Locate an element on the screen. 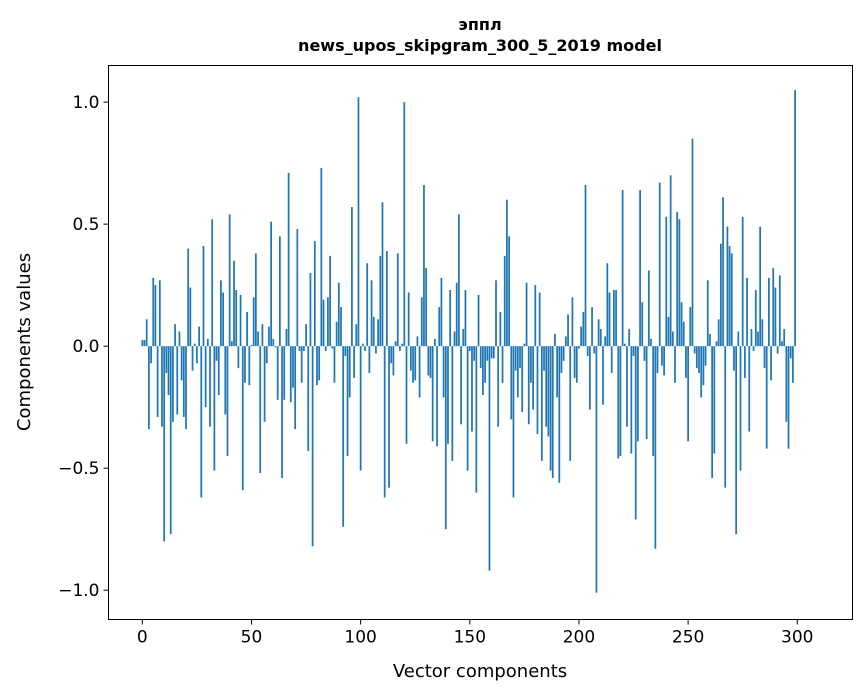 This screenshot has height=696, width=867. x-tick-label: 100 is located at coordinates (360, 638).